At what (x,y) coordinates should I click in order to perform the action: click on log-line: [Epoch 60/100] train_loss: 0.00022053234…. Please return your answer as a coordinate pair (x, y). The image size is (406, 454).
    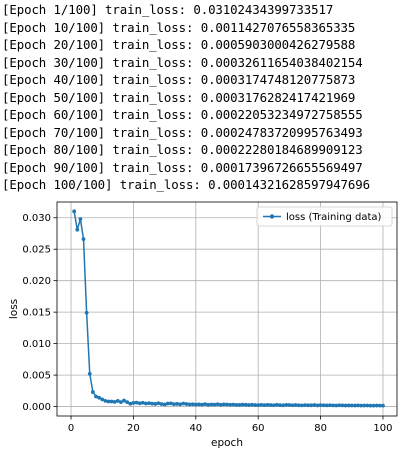
    Looking at the image, I should click on (182, 114).